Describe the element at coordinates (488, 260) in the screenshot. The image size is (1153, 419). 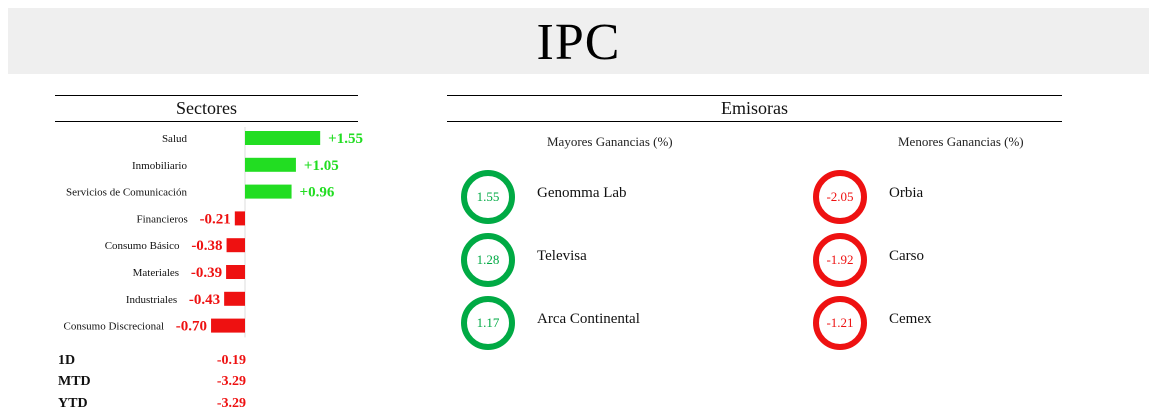
I see `gain-ring: 1.28` at that location.